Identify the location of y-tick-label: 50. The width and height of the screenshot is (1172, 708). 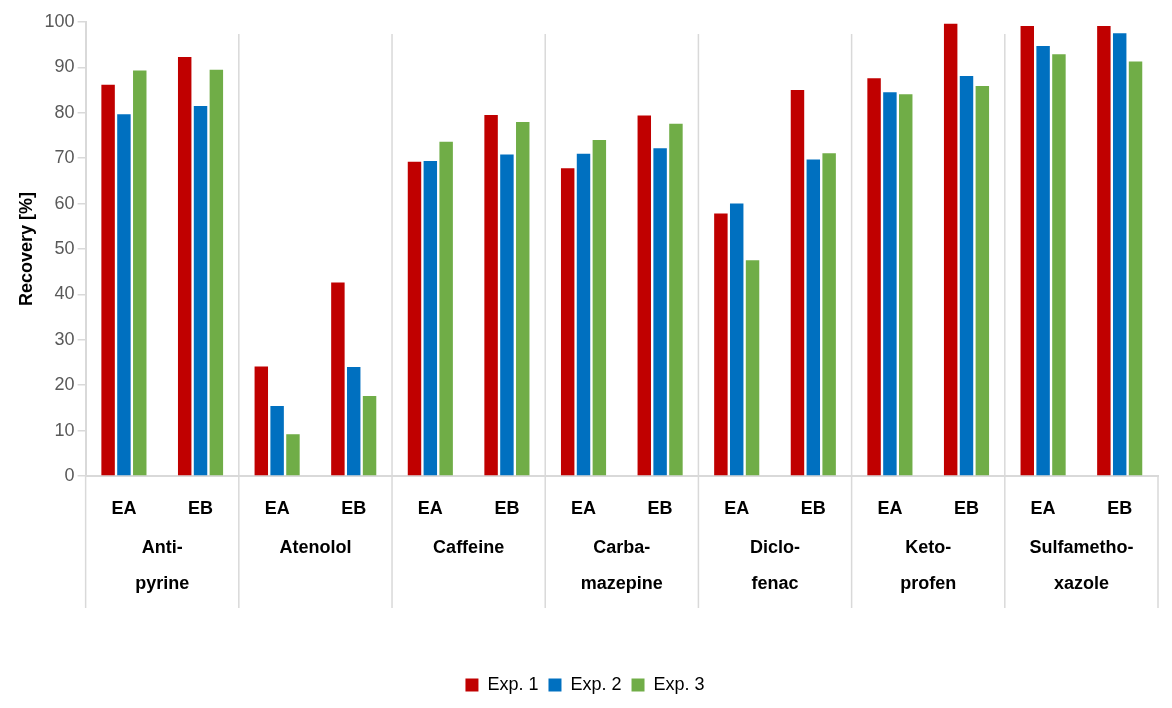
(64, 247).